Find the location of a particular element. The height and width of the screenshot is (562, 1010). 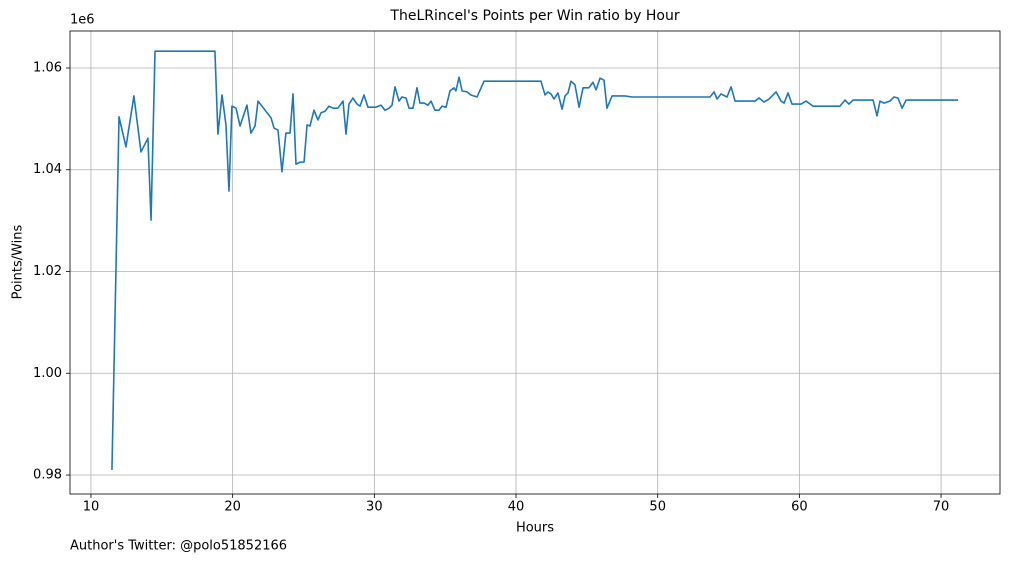

x-tick-label: 70 is located at coordinates (941, 507).